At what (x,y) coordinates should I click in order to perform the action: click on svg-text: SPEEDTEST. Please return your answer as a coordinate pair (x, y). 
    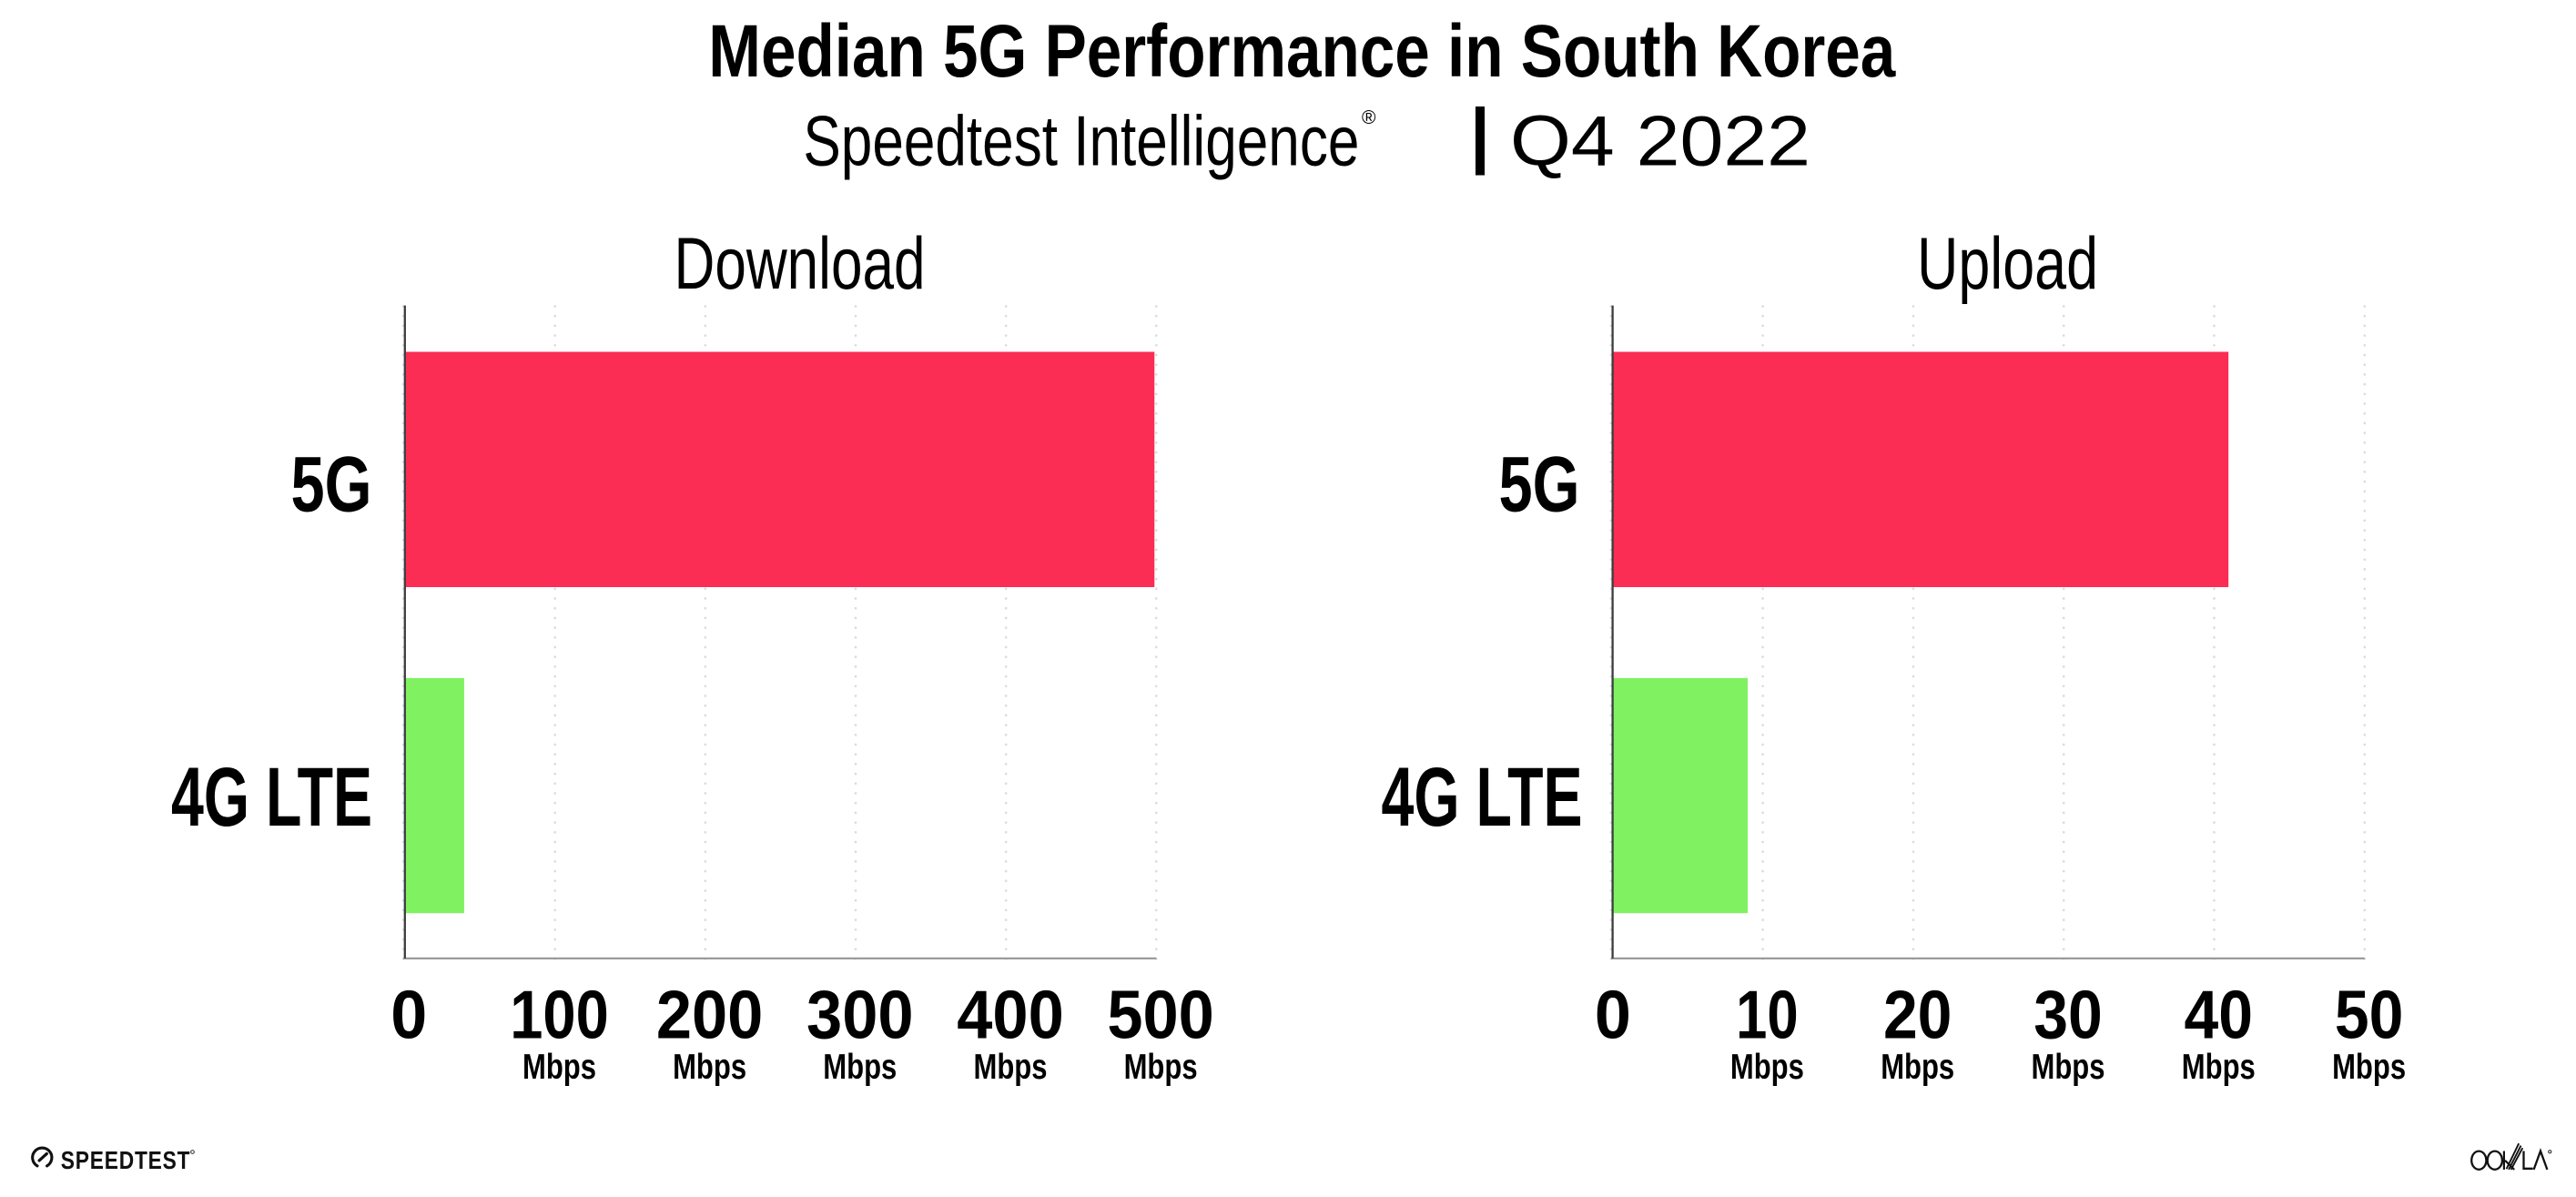
    Looking at the image, I should click on (126, 1160).